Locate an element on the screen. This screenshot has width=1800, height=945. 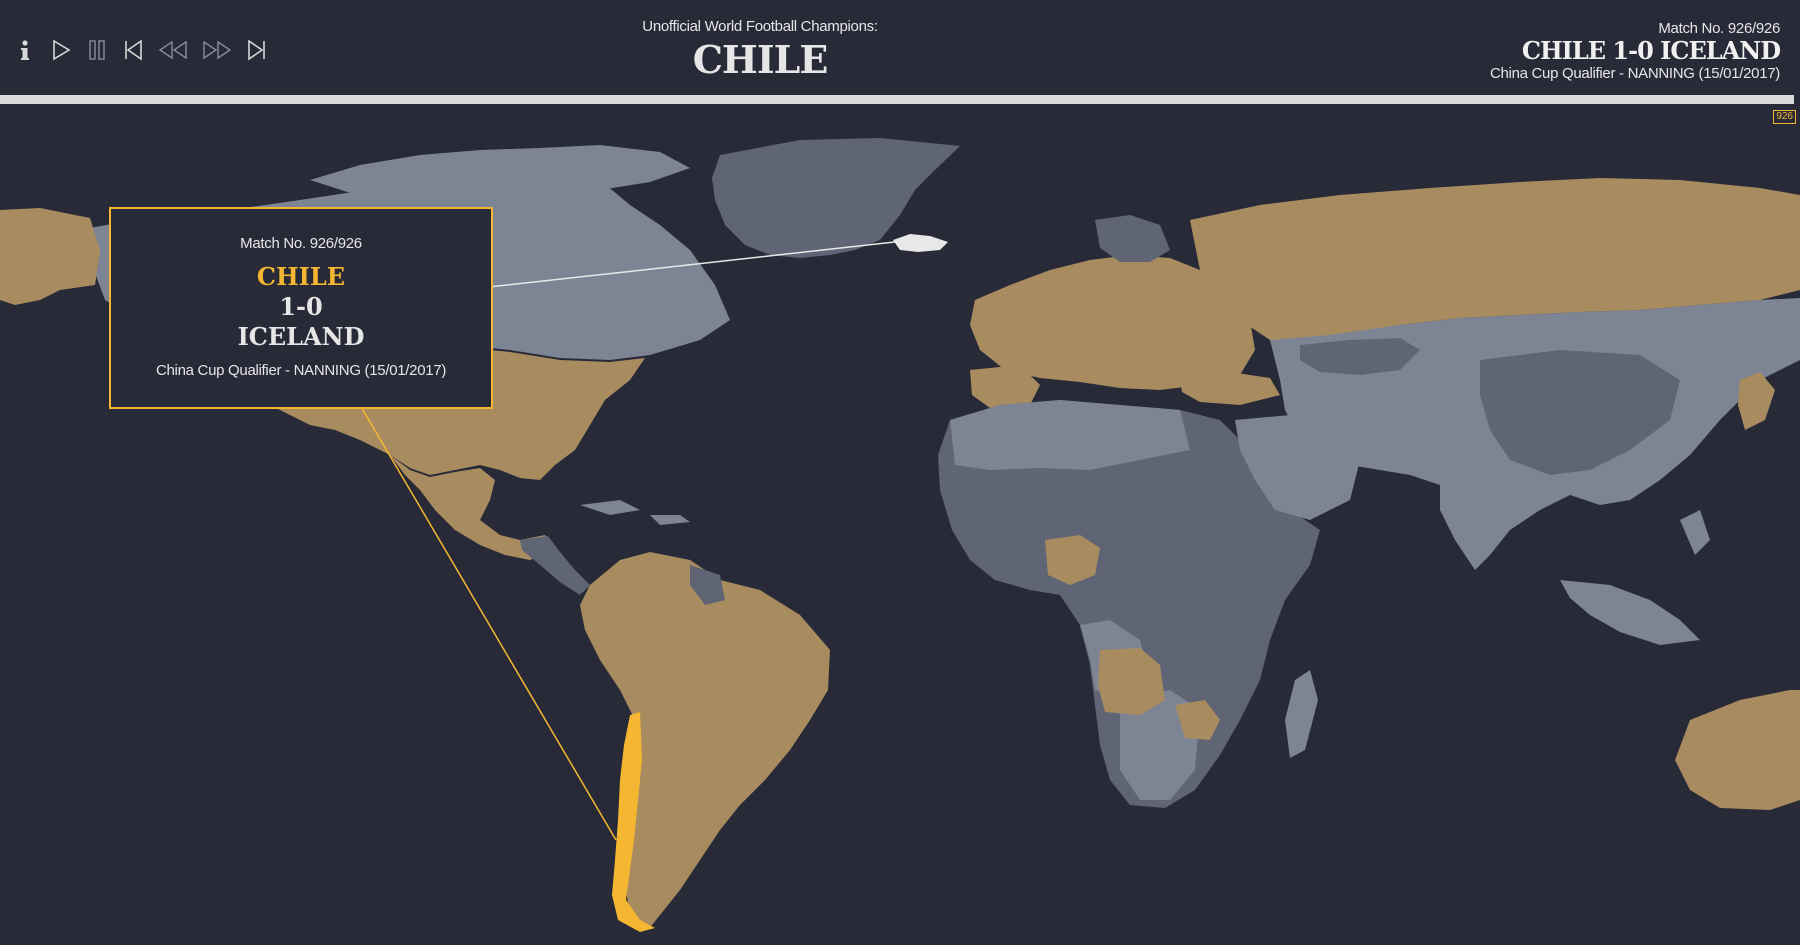
callout-score: 1-0 is located at coordinates (301, 306).